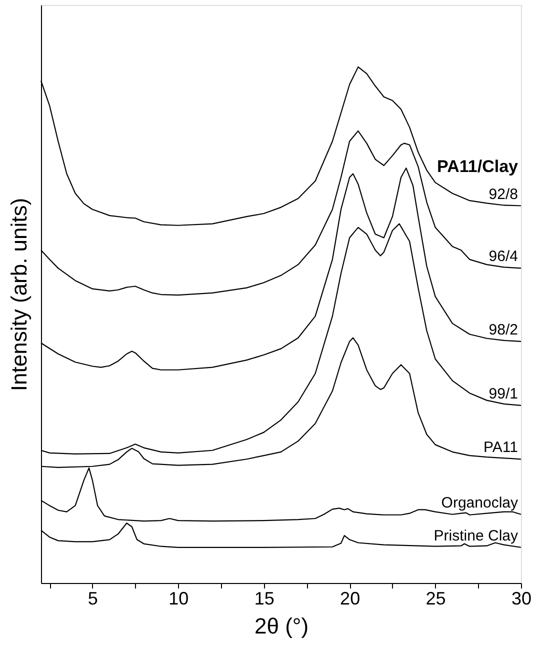 Image resolution: width=554 pixels, height=650 pixels. Describe the element at coordinates (436, 598) in the screenshot. I see `x-tick-label: 25` at that location.